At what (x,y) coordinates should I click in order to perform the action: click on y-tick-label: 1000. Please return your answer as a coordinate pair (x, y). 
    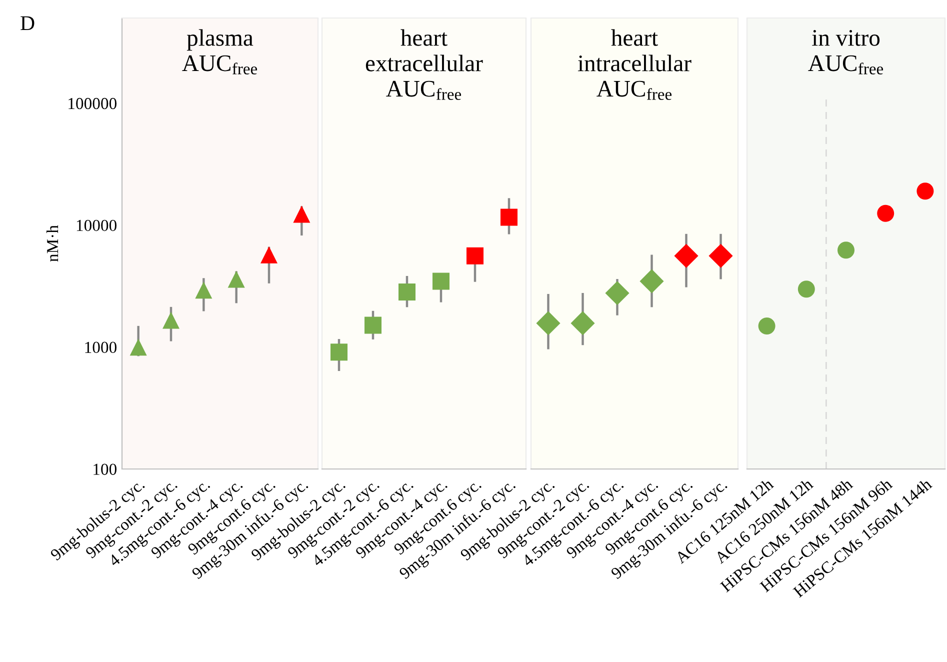
    Looking at the image, I should click on (101, 348).